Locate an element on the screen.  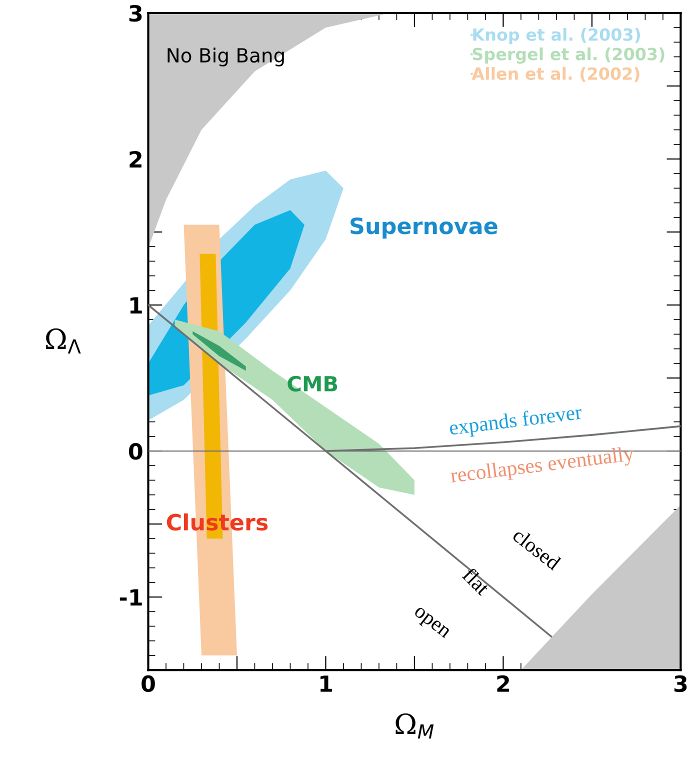
legend-label: Spergel et al. (2003) is located at coordinates (568, 55).